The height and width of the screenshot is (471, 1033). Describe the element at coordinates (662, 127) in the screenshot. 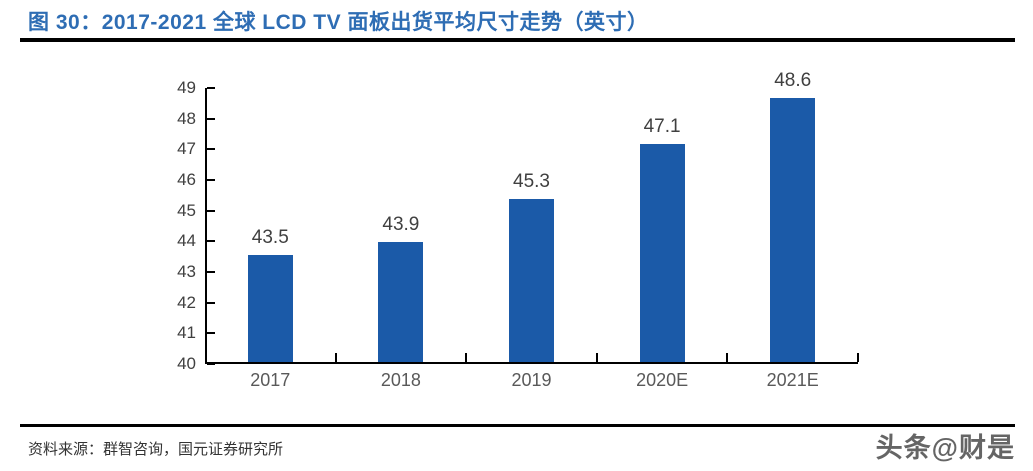

I see `bar-value-label: 47.1` at that location.